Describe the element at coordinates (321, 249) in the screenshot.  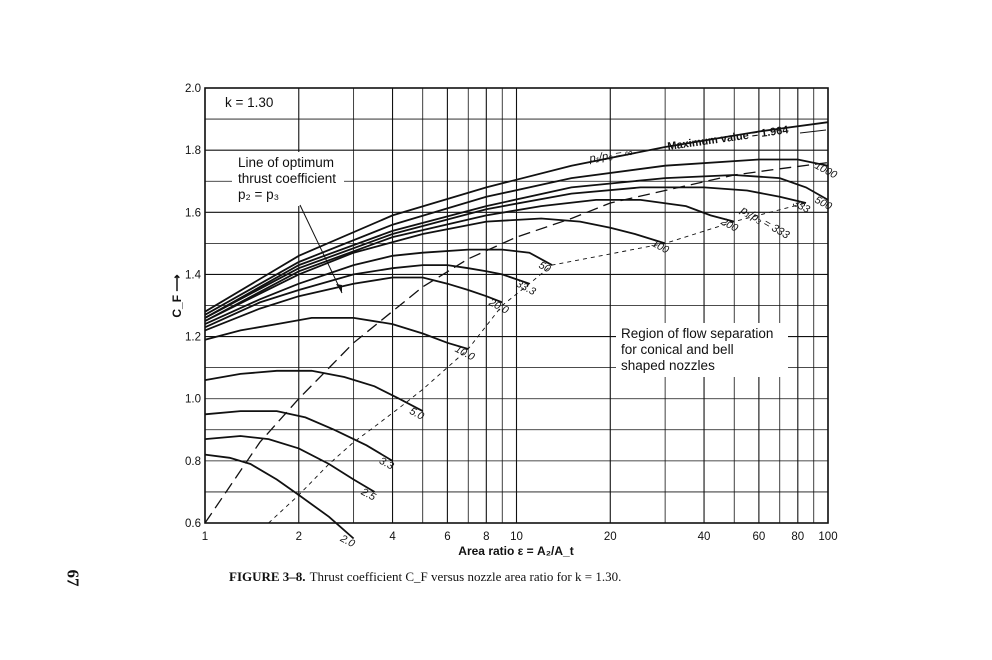
I see `optimum-pointer` at that location.